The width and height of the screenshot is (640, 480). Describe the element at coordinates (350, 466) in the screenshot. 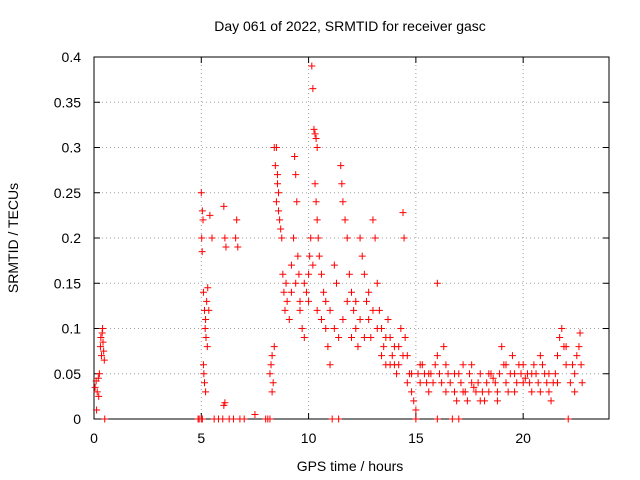

I see `x-axis-label: GPS time / hours` at that location.